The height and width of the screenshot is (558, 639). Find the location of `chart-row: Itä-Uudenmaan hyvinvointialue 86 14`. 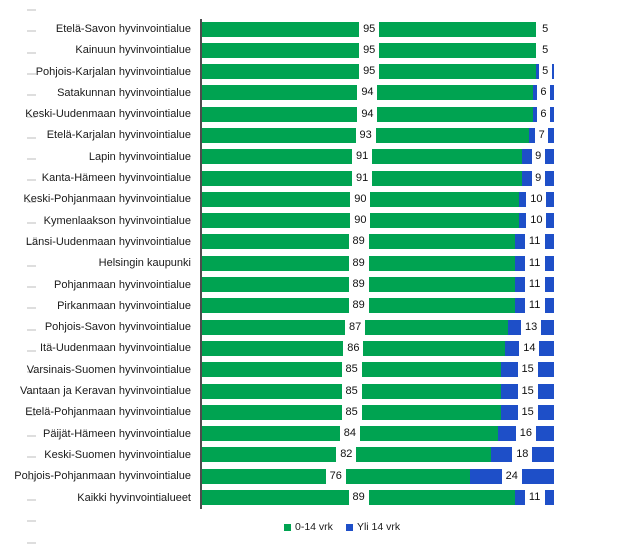

chart-row: Itä-Uudenmaan hyvinvointialue 86 14 is located at coordinates (319, 349).